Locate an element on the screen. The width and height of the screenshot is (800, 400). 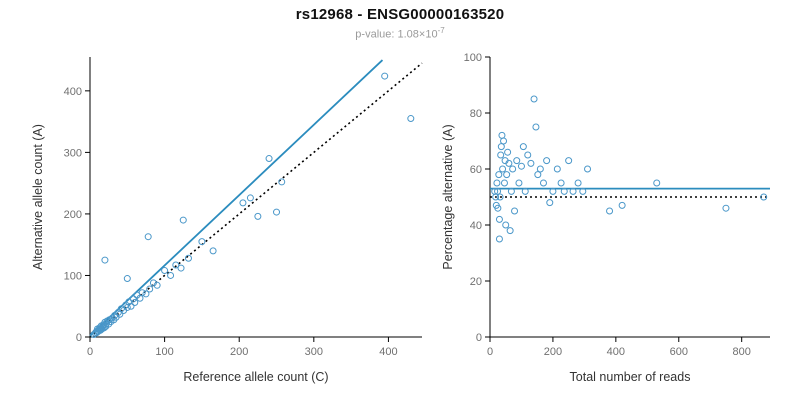
svg-text: 600 is located at coordinates (679, 352).